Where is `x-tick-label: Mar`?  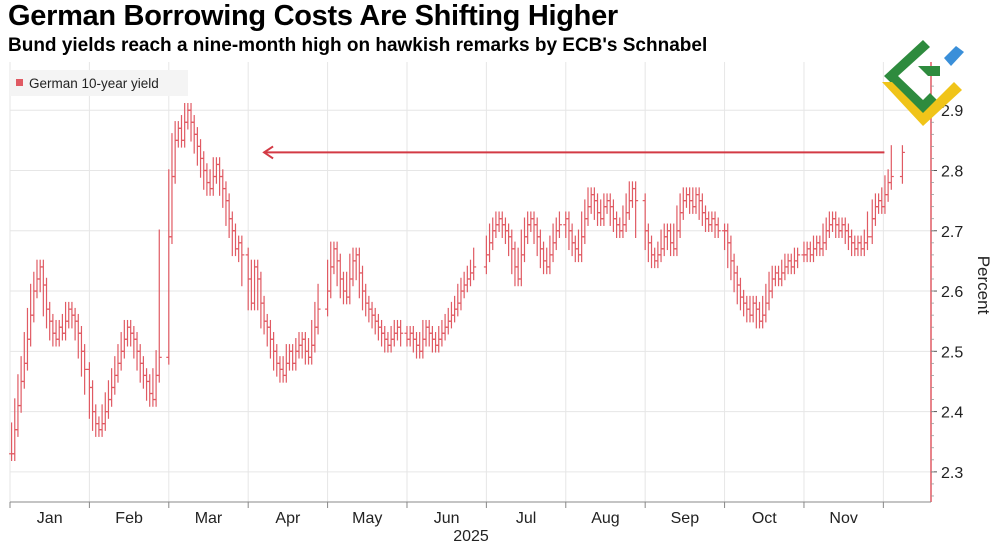 x-tick-label: Mar is located at coordinates (209, 518).